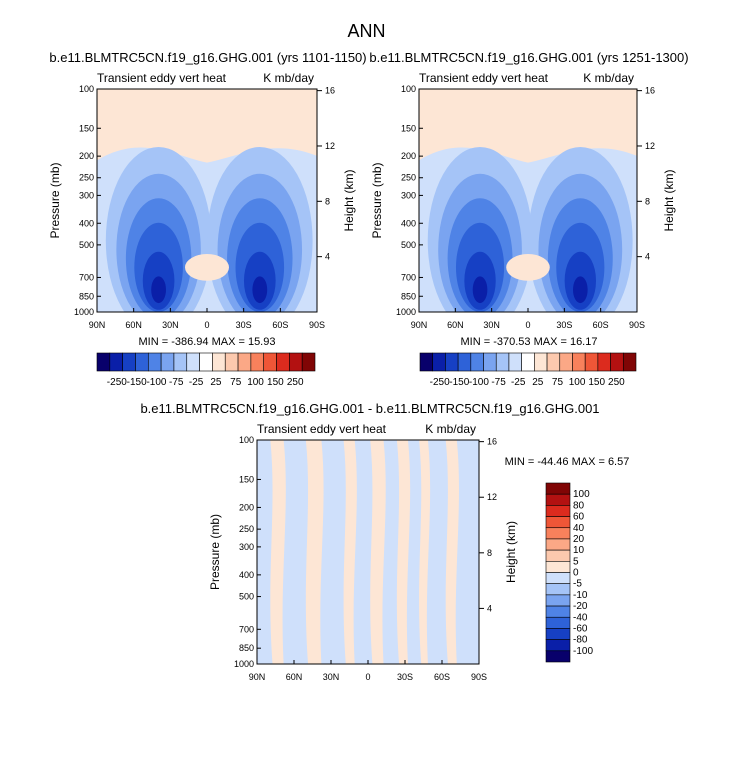  What do you see at coordinates (215, 552) in the screenshot?
I see `y-axis-label: Pressure (mb)` at bounding box center [215, 552].